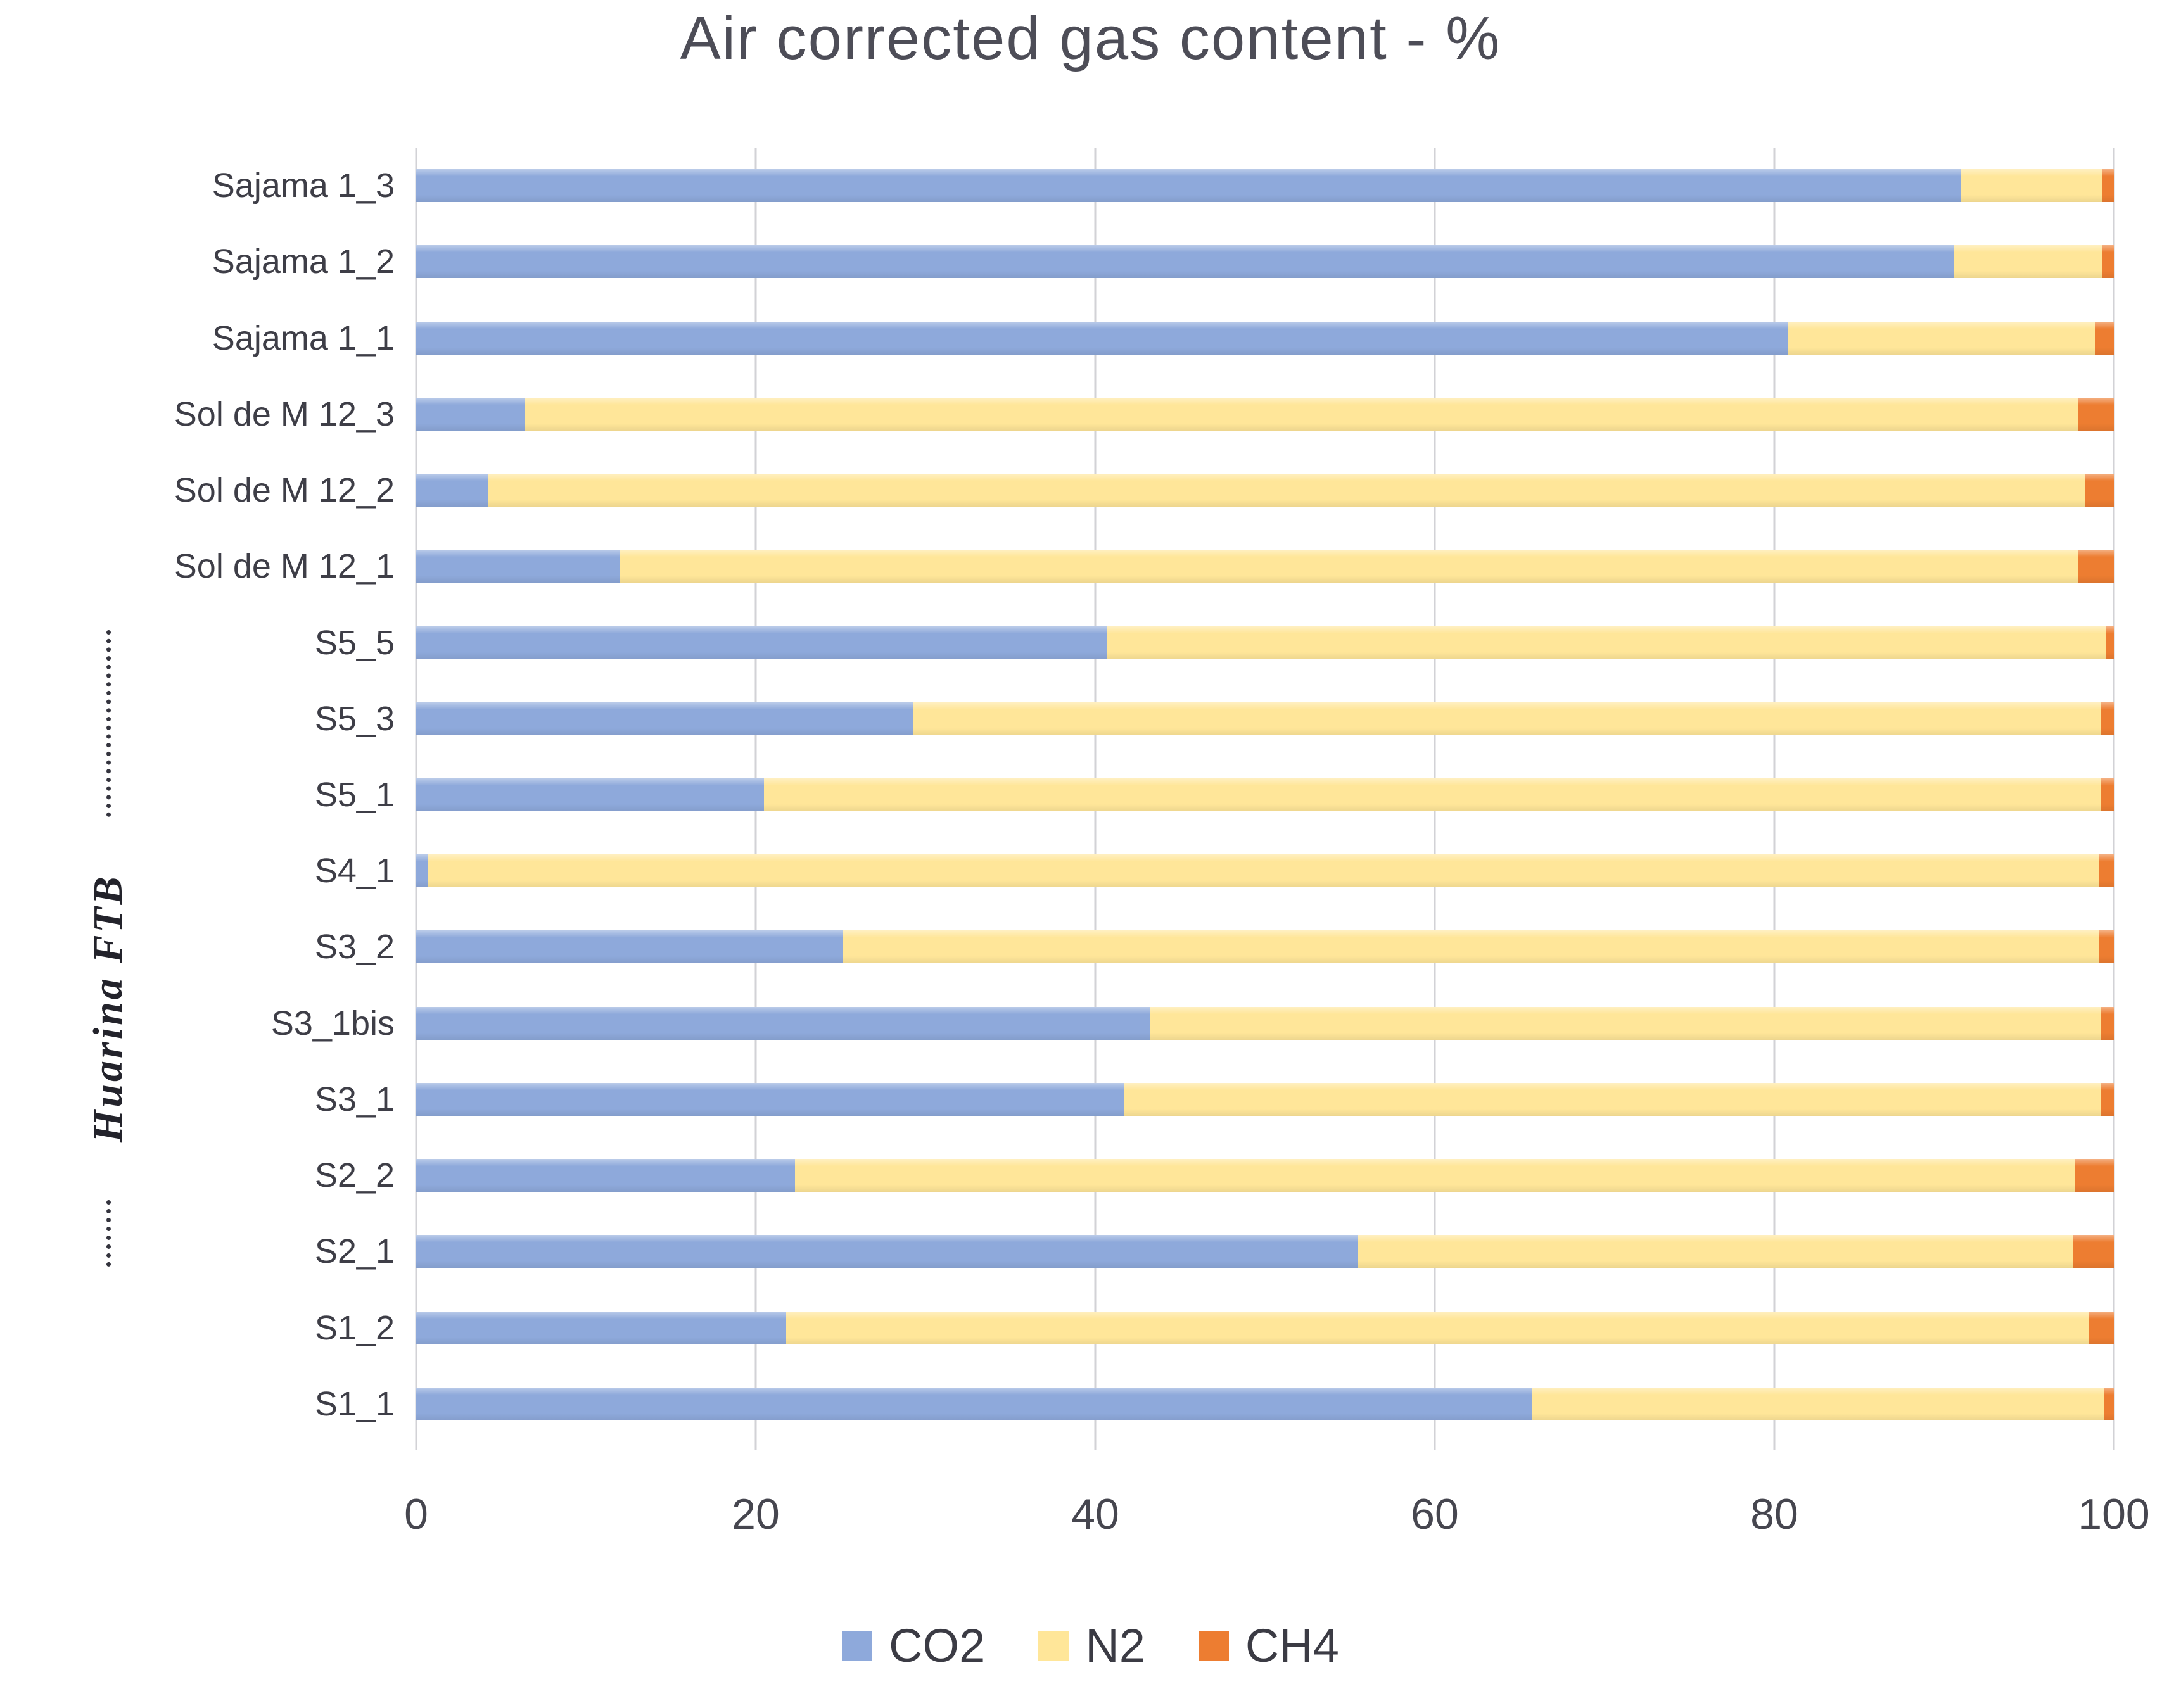 Image resolution: width=2181 pixels, height=1708 pixels. What do you see at coordinates (354, 947) in the screenshot?
I see `category-label: S3_2` at bounding box center [354, 947].